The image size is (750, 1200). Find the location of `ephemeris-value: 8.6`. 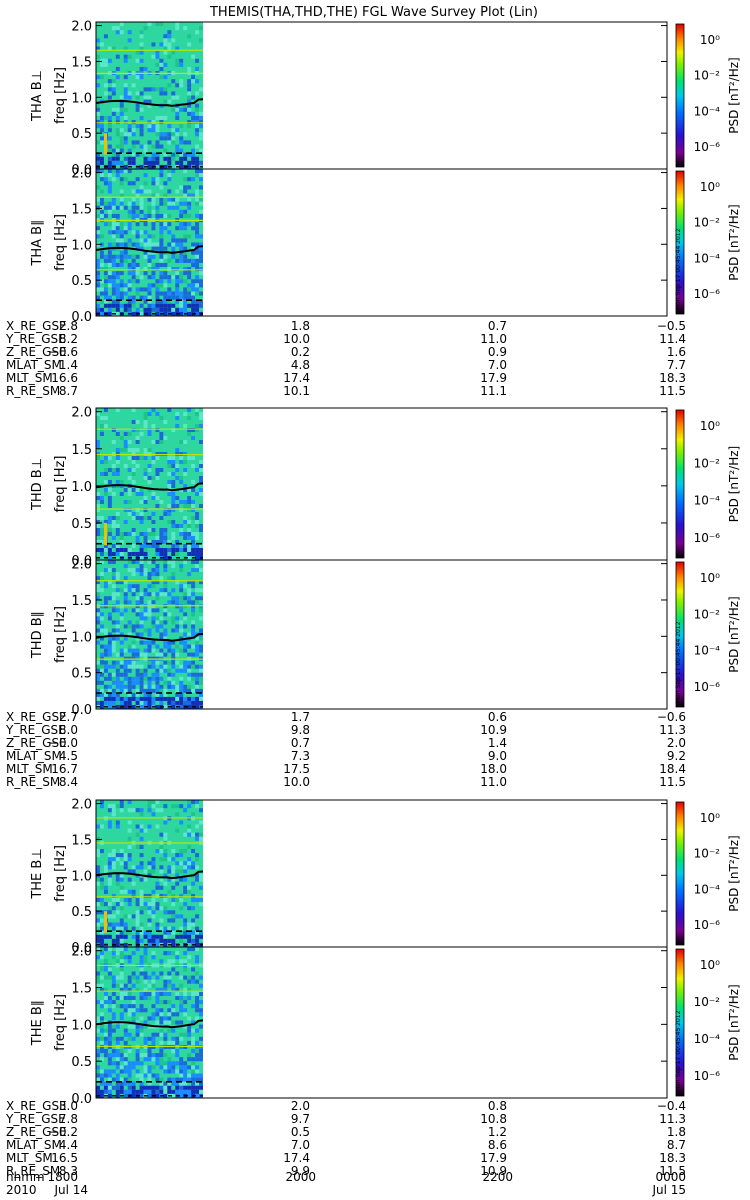

ephemeris-value: 8.6 is located at coordinates (497, 1145).